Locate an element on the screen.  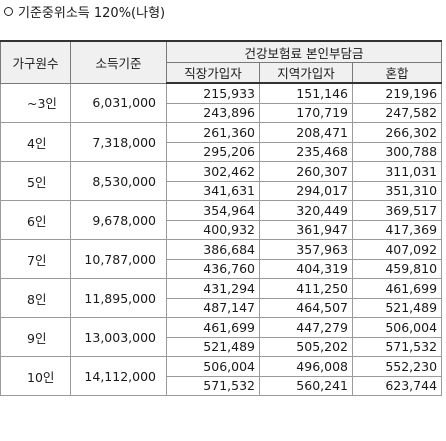
regional-premium-cell: 361,947 is located at coordinates (306, 229).